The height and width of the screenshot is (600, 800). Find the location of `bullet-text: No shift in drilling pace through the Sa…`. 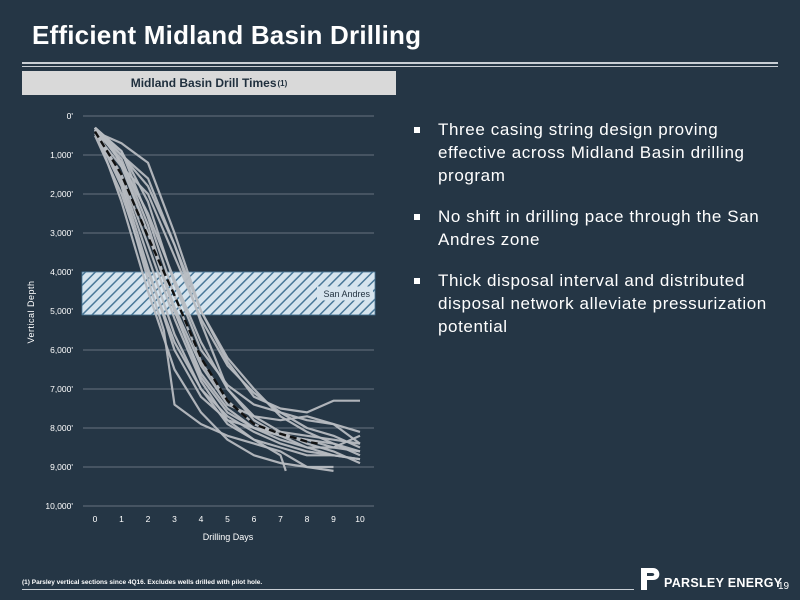

bullet-text: No shift in drilling pace through the Sa… is located at coordinates (599, 228).